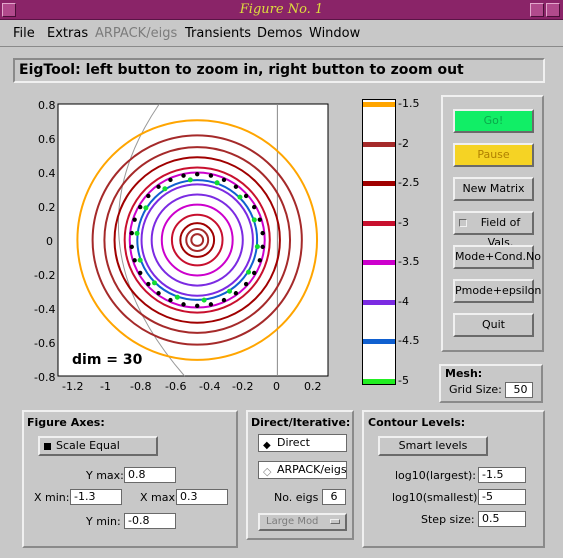 Image resolution: width=563 pixels, height=558 pixels. What do you see at coordinates (88, 445) in the screenshot?
I see `scale-equal-label: Scale Equal` at bounding box center [88, 445].